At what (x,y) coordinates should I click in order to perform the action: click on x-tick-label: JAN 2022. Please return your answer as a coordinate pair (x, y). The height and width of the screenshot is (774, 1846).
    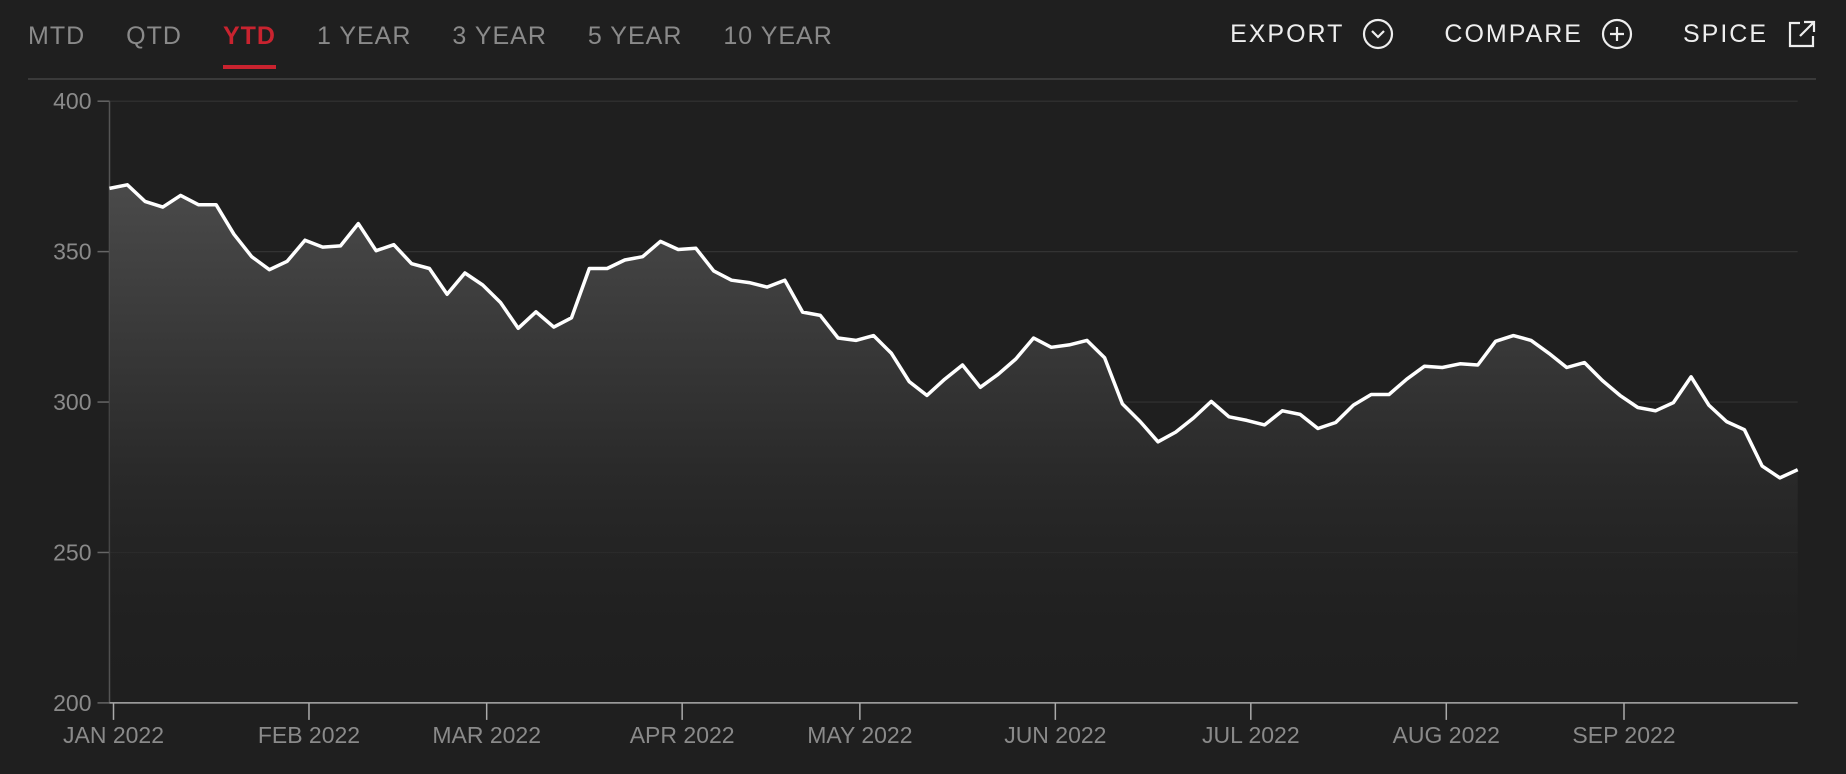
    Looking at the image, I should click on (113, 735).